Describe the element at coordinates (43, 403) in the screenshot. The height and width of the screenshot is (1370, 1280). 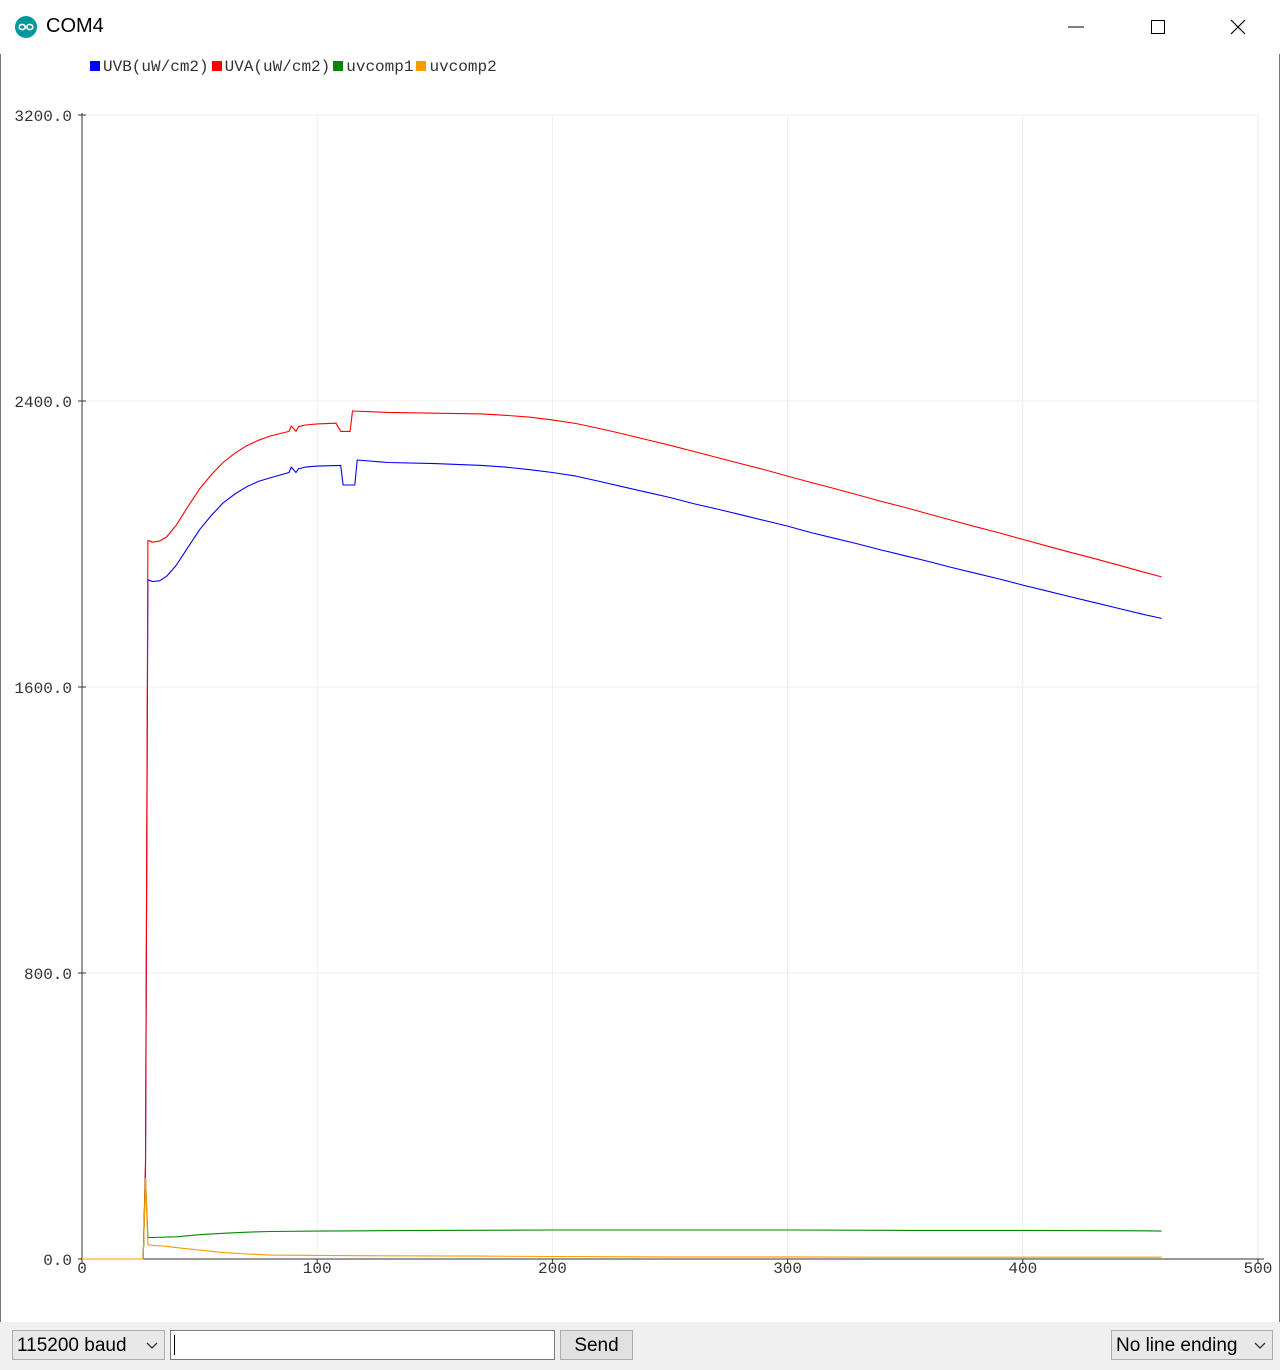
I see `y-tick-label: 2400.0` at that location.